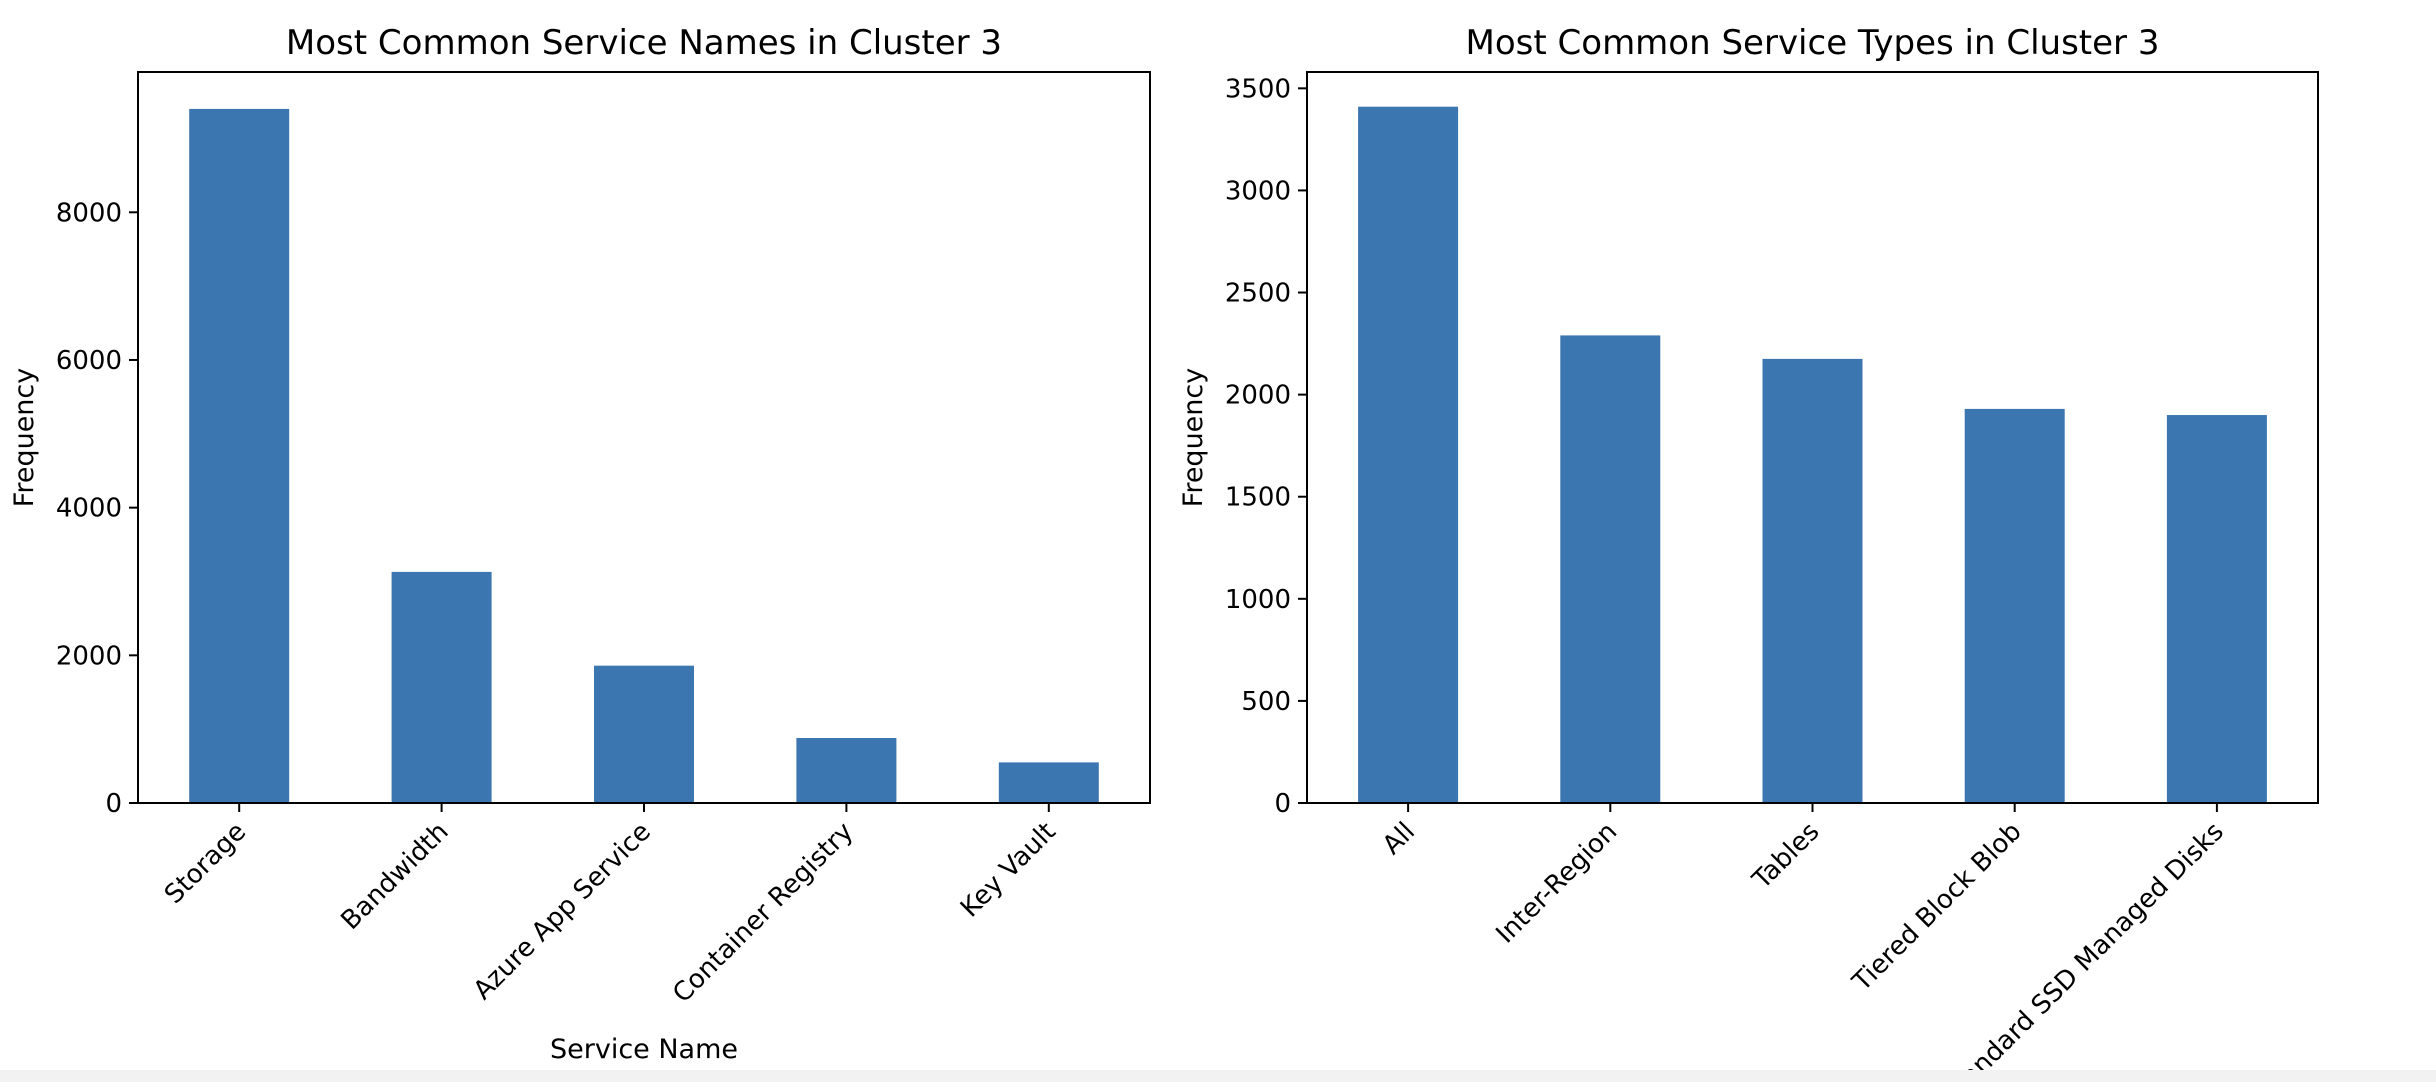 This screenshot has width=2436, height=1087. I want to click on y-ticks: 0 2000 4000 6000 8000, so click(97, 508).